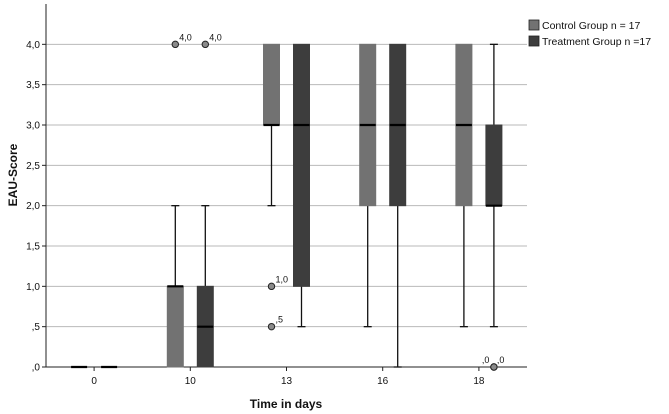 This screenshot has width=669, height=414. Describe the element at coordinates (287, 381) in the screenshot. I see `x-tick-label: 13` at that location.